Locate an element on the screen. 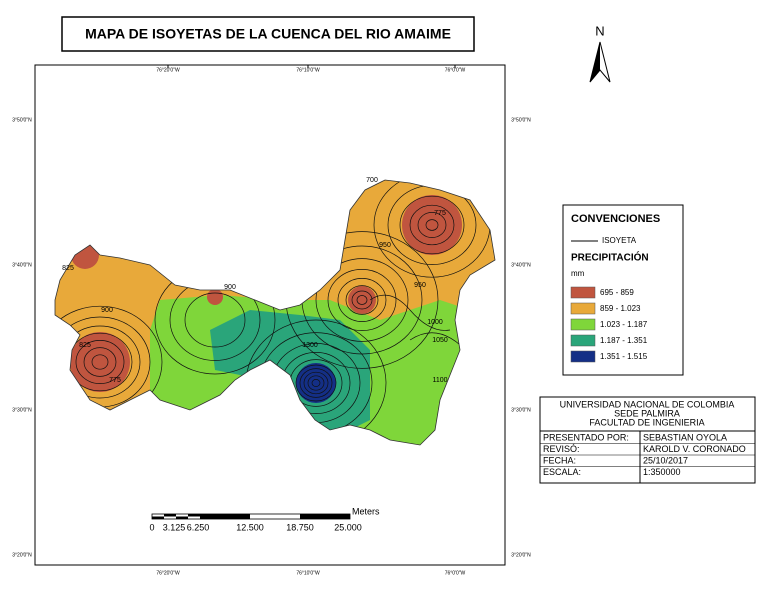 Image resolution: width=768 pixels, height=599 pixels. scale-label: 18.750 is located at coordinates (300, 527).